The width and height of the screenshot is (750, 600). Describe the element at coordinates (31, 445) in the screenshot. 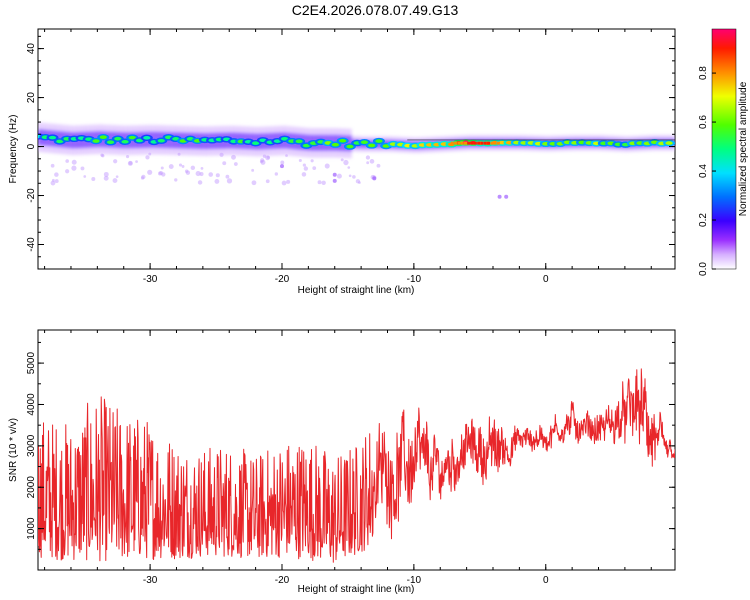

I see `snr-y-tick-label: 3000` at that location.